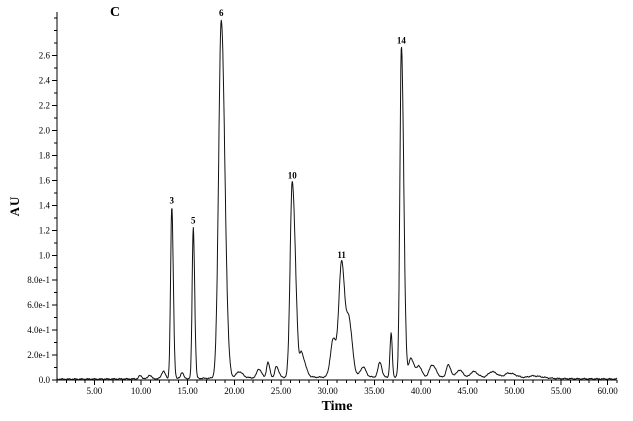 This screenshot has height=421, width=633. What do you see at coordinates (38, 280) in the screenshot?
I see `y-tick-label: 8.0e-1` at bounding box center [38, 280].